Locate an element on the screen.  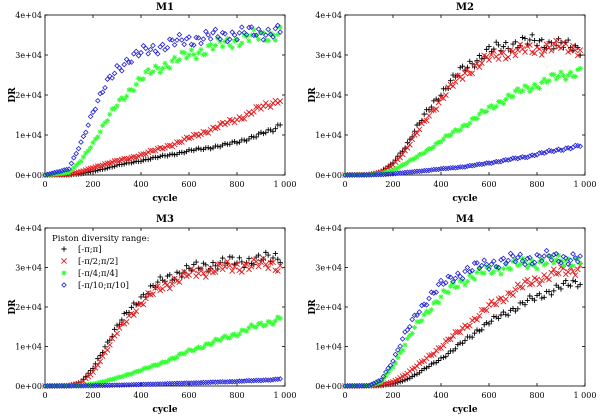
x-tick-label: 800 is located at coordinates (536, 184).